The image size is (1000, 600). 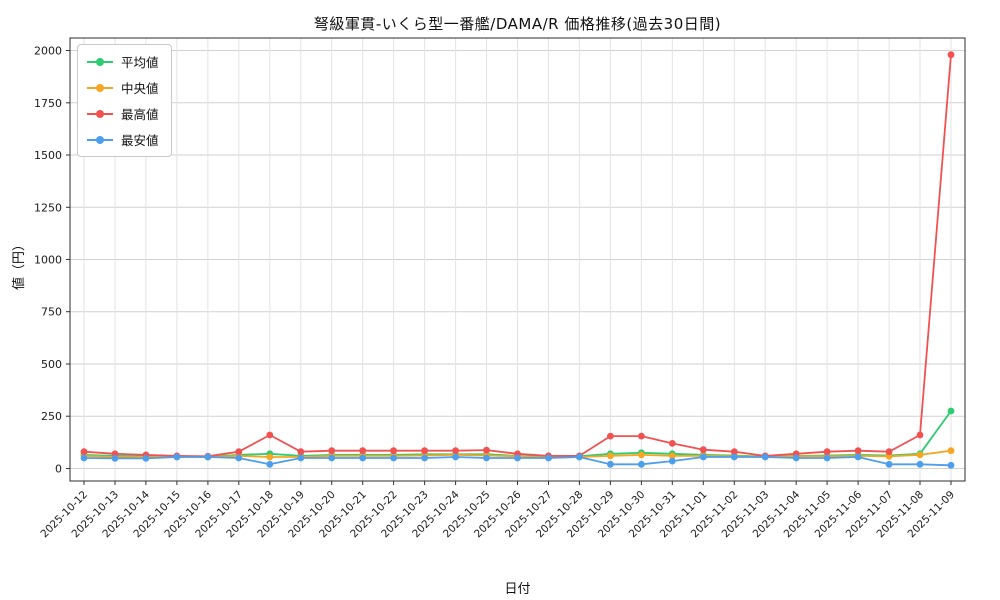 What do you see at coordinates (48, 260) in the screenshot?
I see `y-tick-label: 1000` at bounding box center [48, 260].